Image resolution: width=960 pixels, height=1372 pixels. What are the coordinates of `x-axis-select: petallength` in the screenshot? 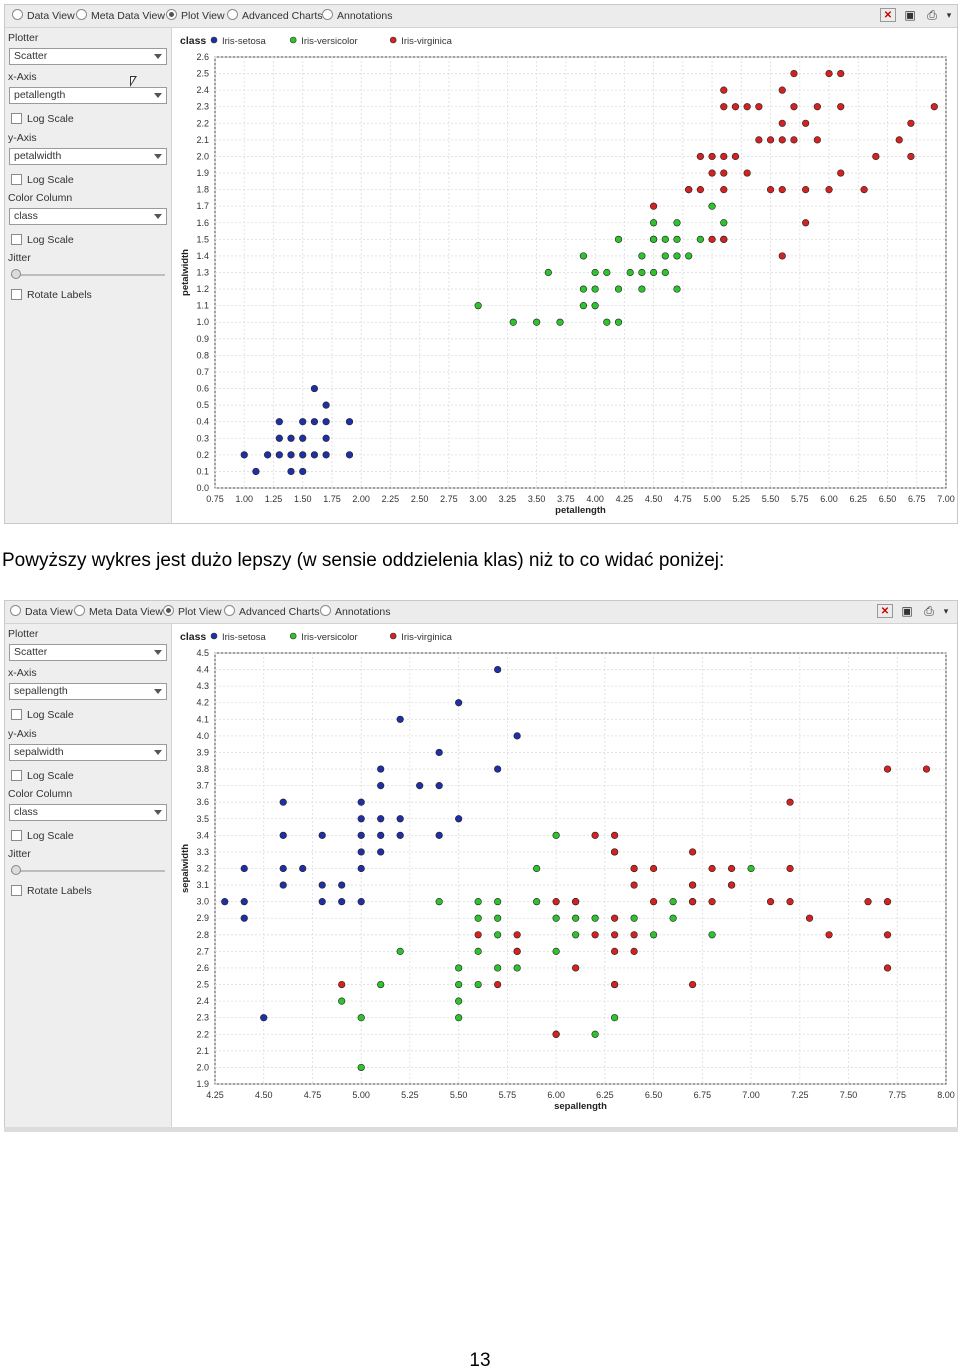 It's located at (88, 95).